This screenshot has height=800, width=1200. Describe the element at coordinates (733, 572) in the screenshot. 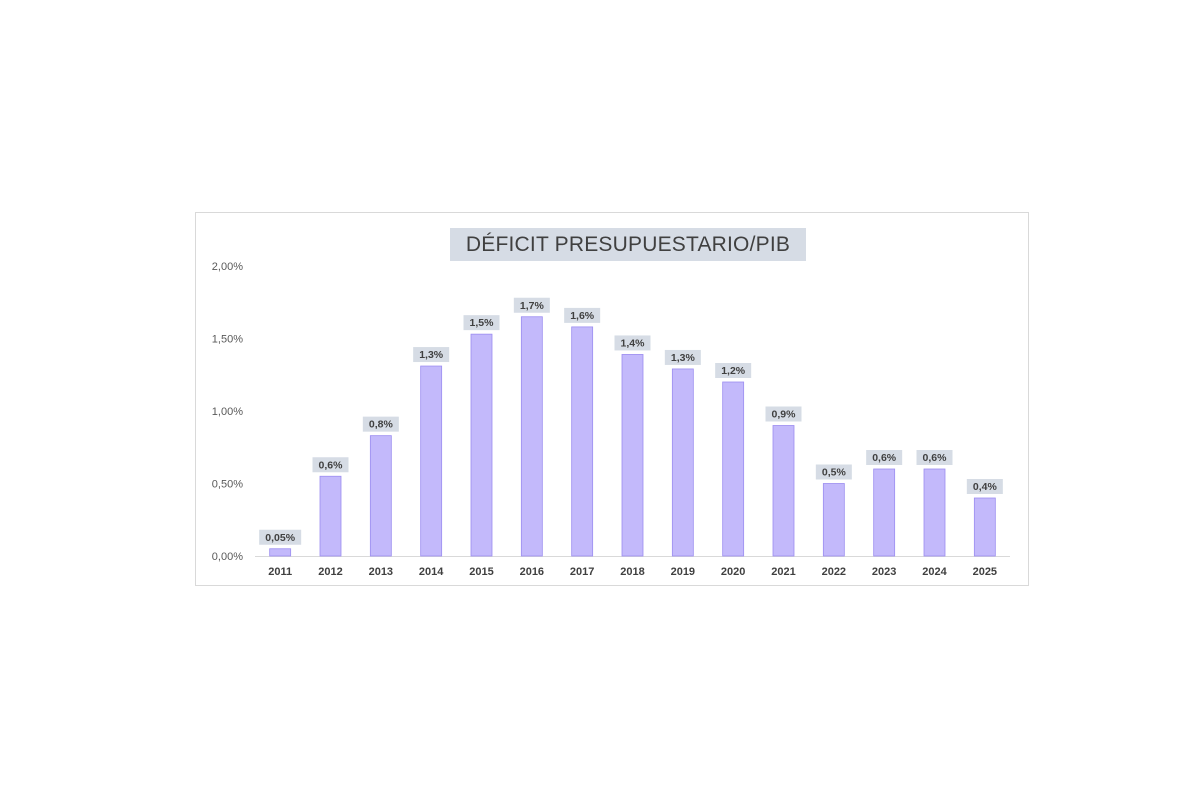

I see `x-tick-label: 2020` at that location.